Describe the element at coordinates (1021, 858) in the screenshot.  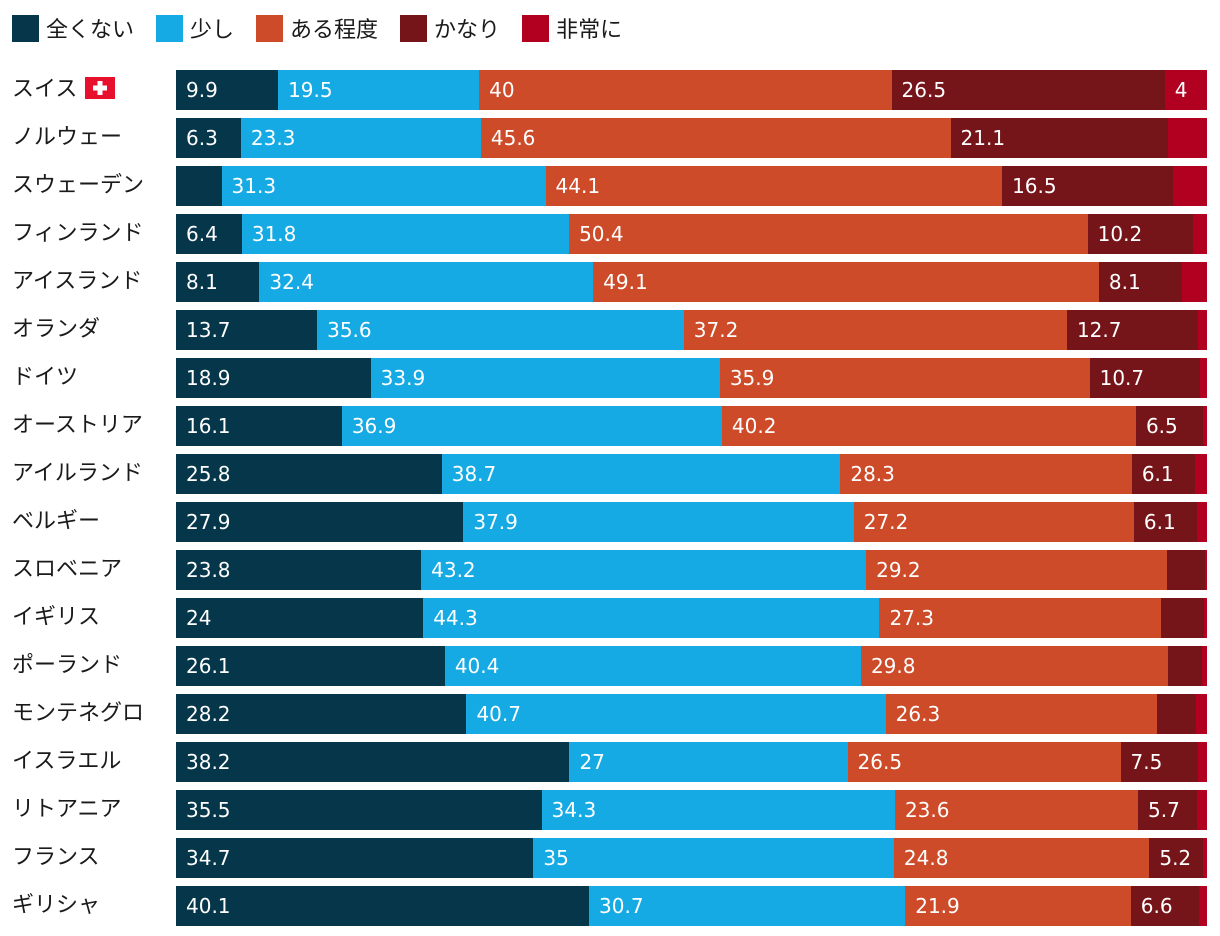
I see `bar-segment: 24.8` at that location.